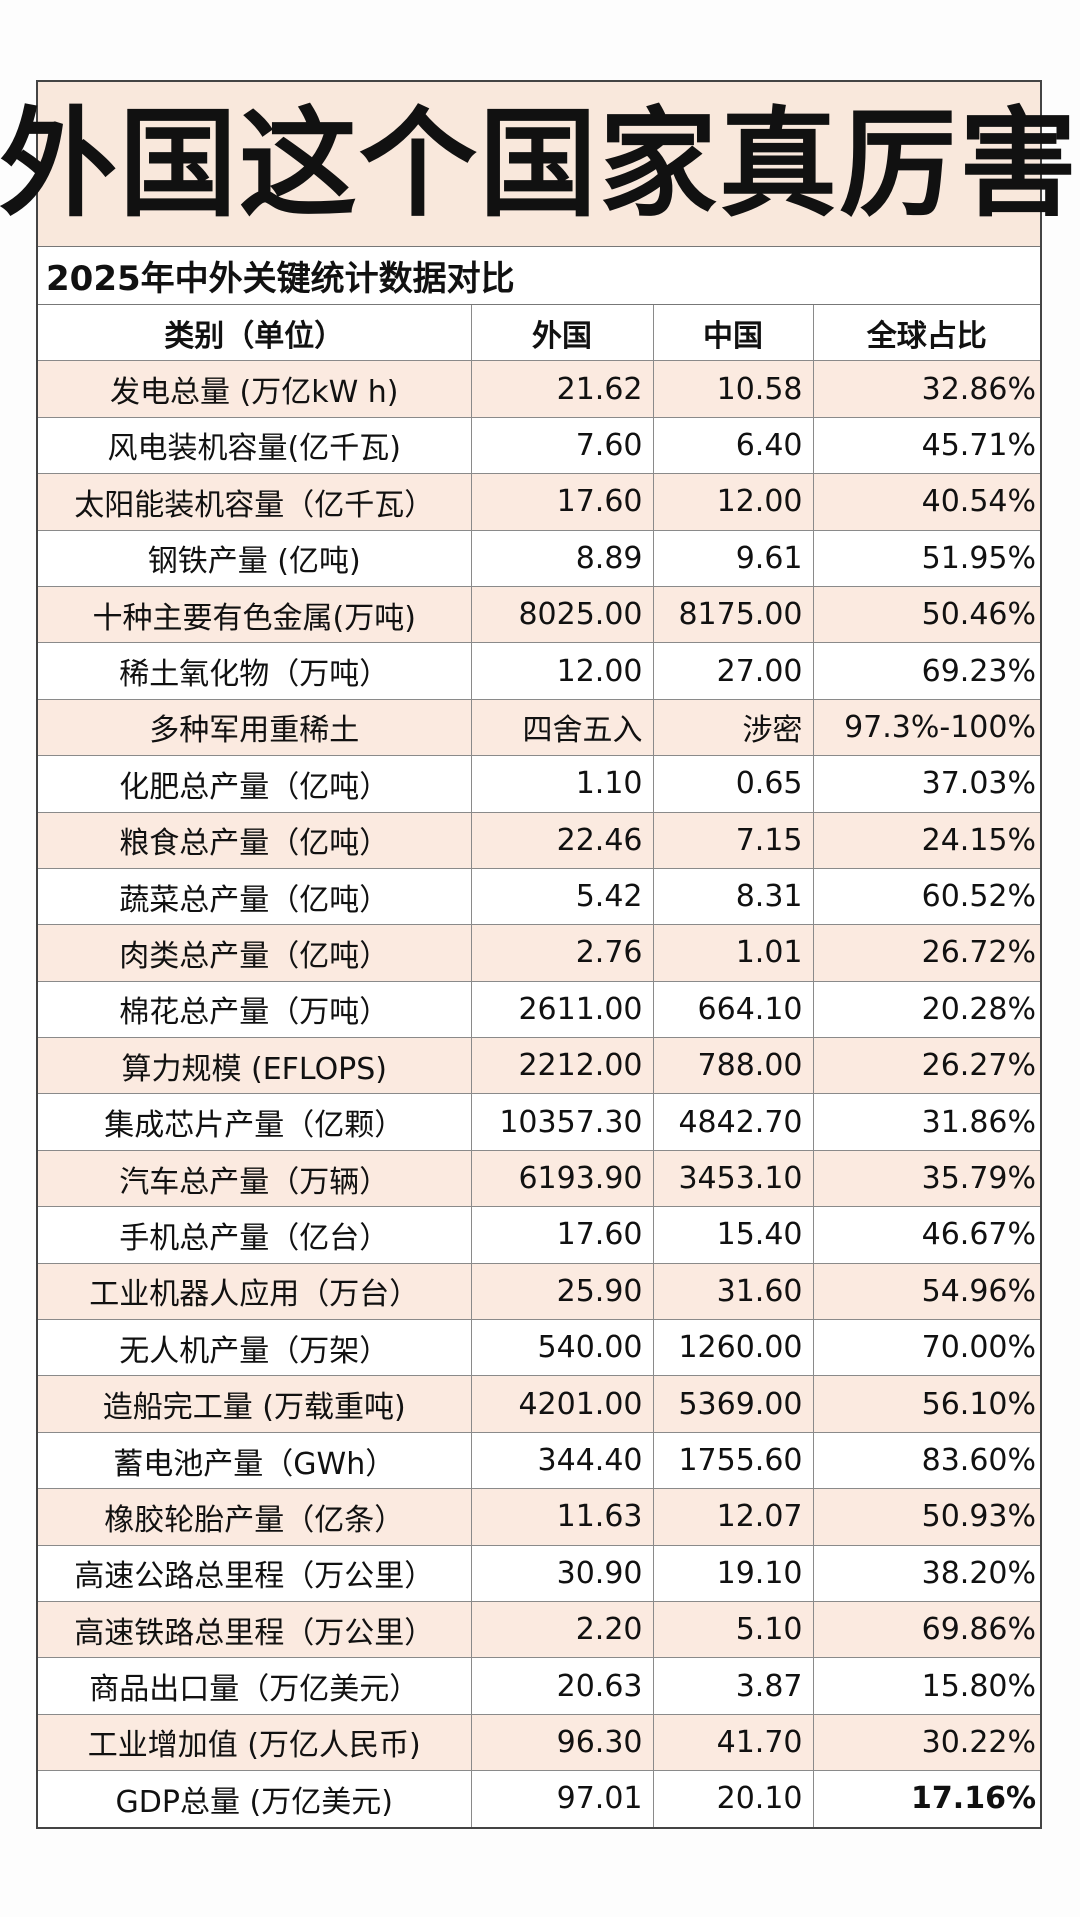 The image size is (1080, 1917). I want to click on row-foreign-value: 四舍五入, so click(562, 728).